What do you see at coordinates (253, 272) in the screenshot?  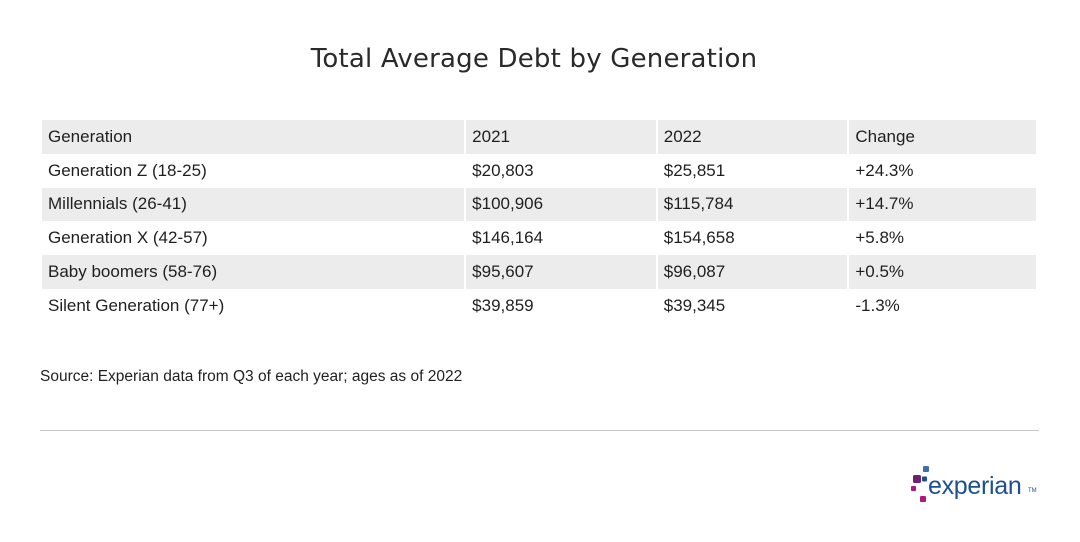 I see `table-cell: Baby boomers (58-76)` at bounding box center [253, 272].